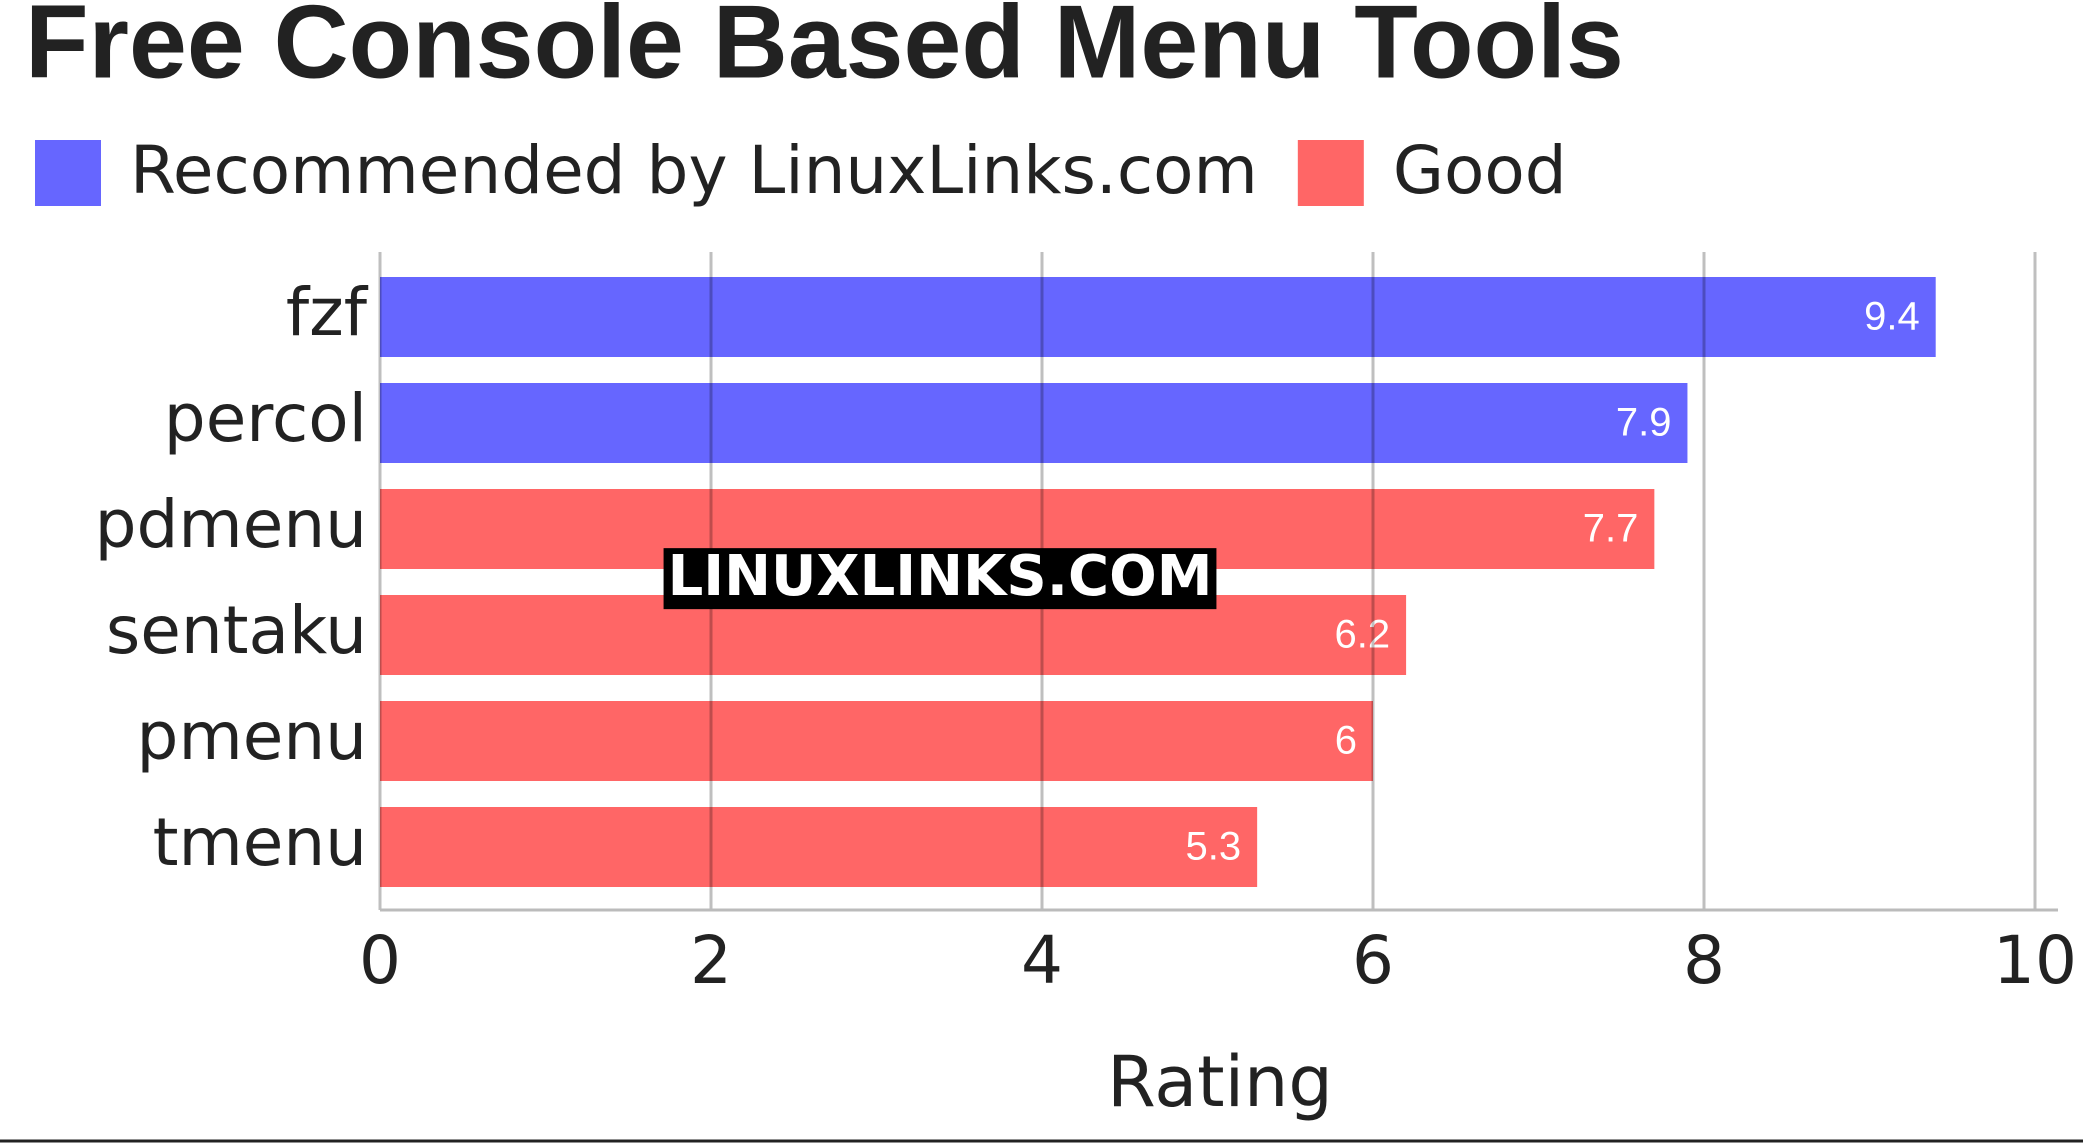  What do you see at coordinates (1704, 960) in the screenshot?
I see `x-tick-label: 8` at bounding box center [1704, 960].